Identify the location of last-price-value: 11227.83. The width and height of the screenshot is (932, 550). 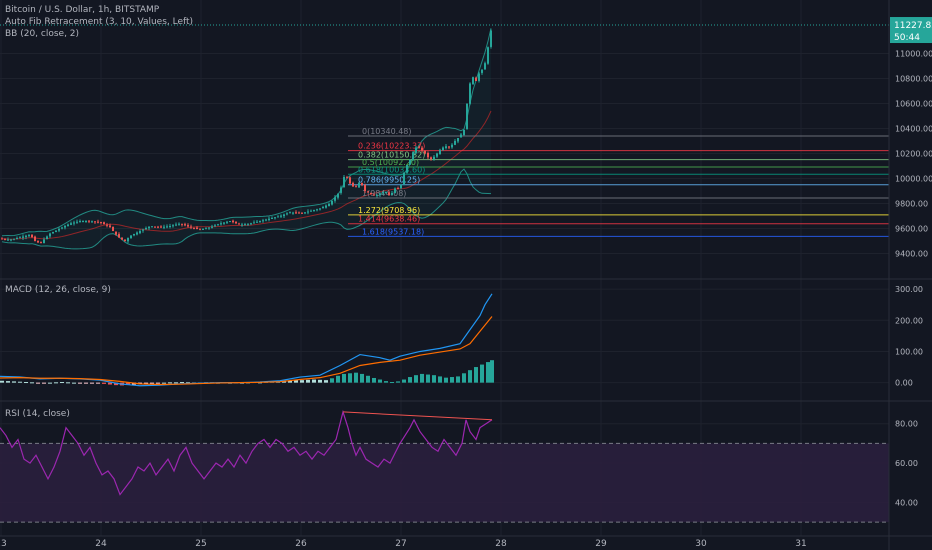
(913, 26).